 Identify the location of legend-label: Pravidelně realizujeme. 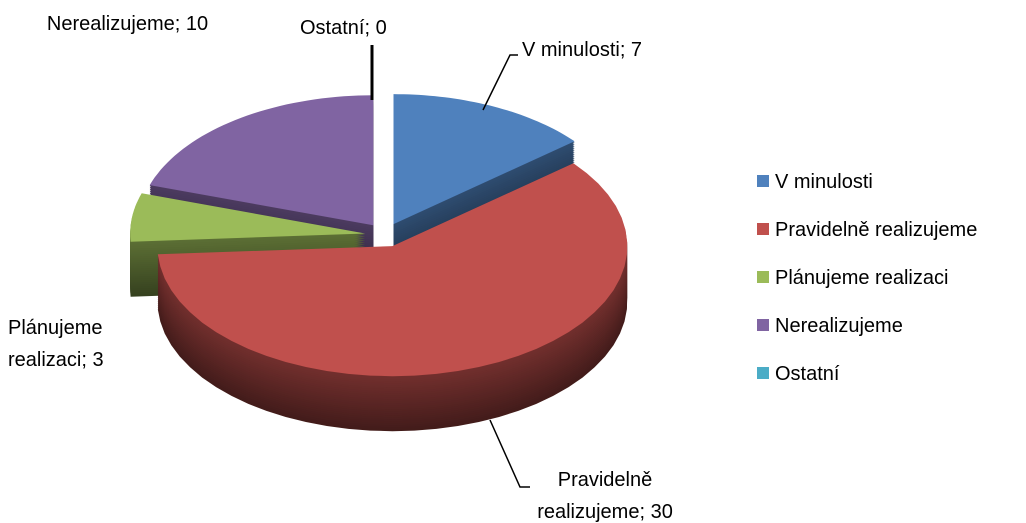
(876, 230).